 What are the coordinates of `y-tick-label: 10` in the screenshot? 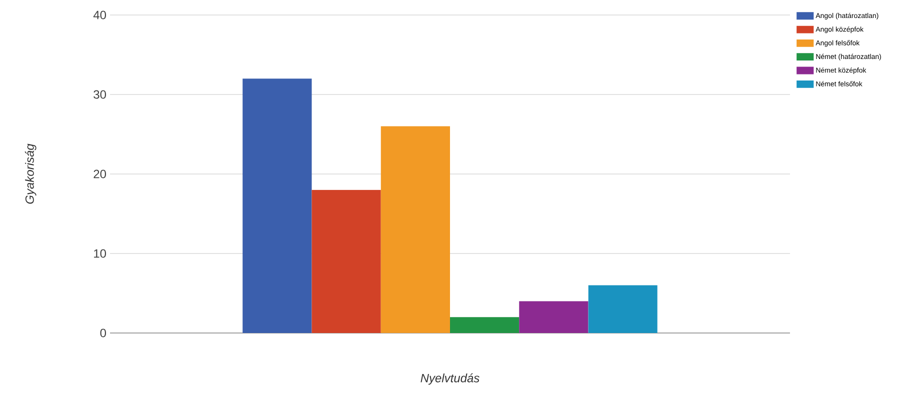 It's located at (100, 253).